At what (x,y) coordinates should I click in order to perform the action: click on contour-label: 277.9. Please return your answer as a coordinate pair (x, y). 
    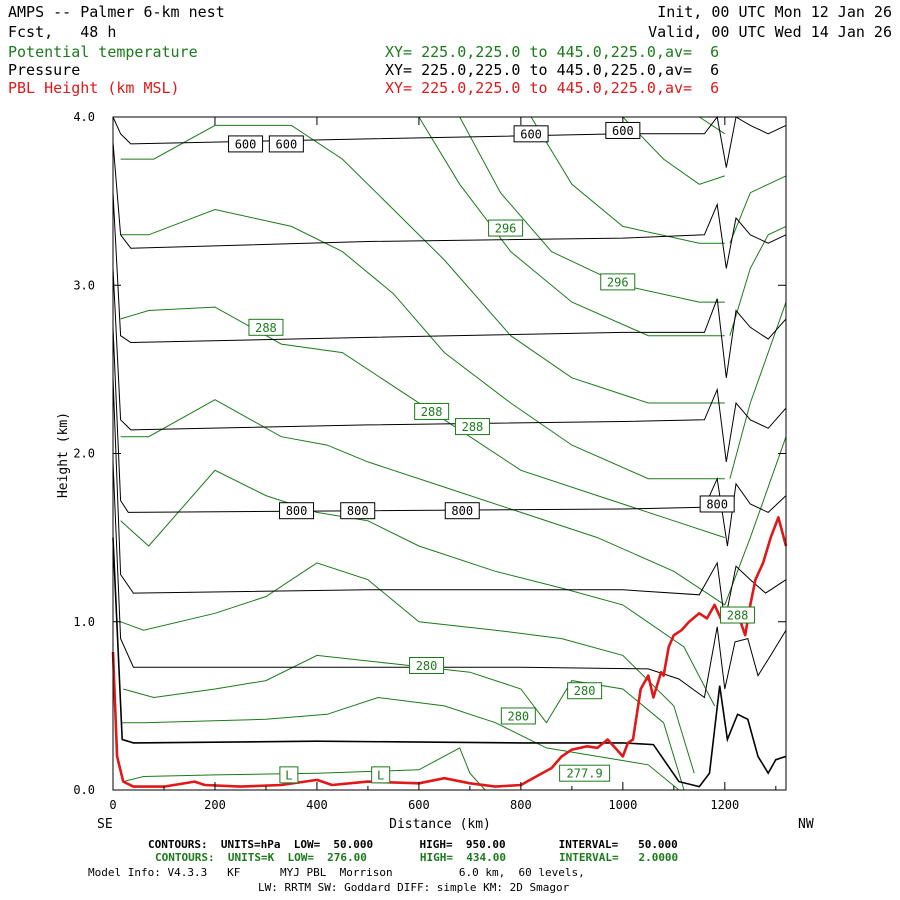
    Looking at the image, I should click on (585, 774).